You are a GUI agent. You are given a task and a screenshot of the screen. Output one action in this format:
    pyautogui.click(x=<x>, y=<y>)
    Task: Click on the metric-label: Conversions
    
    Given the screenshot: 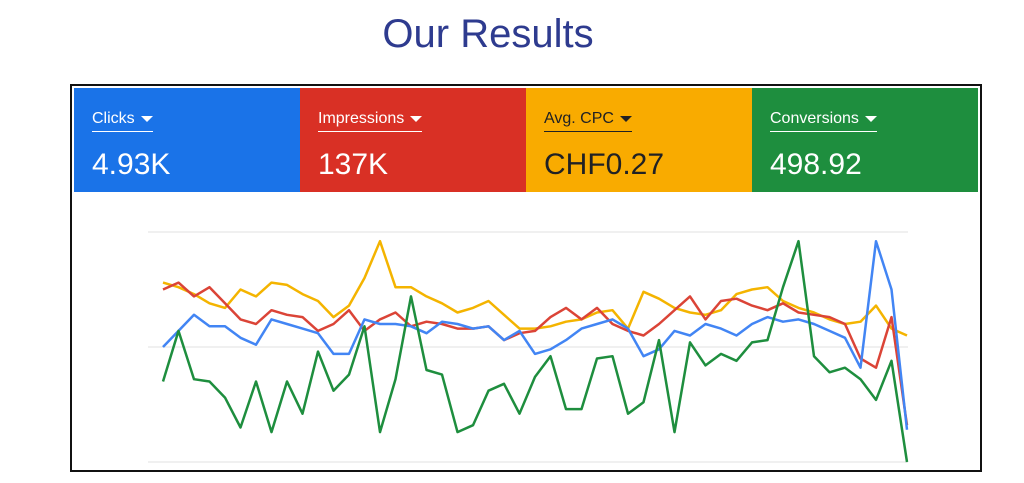 What is the action you would take?
    pyautogui.click(x=823, y=121)
    